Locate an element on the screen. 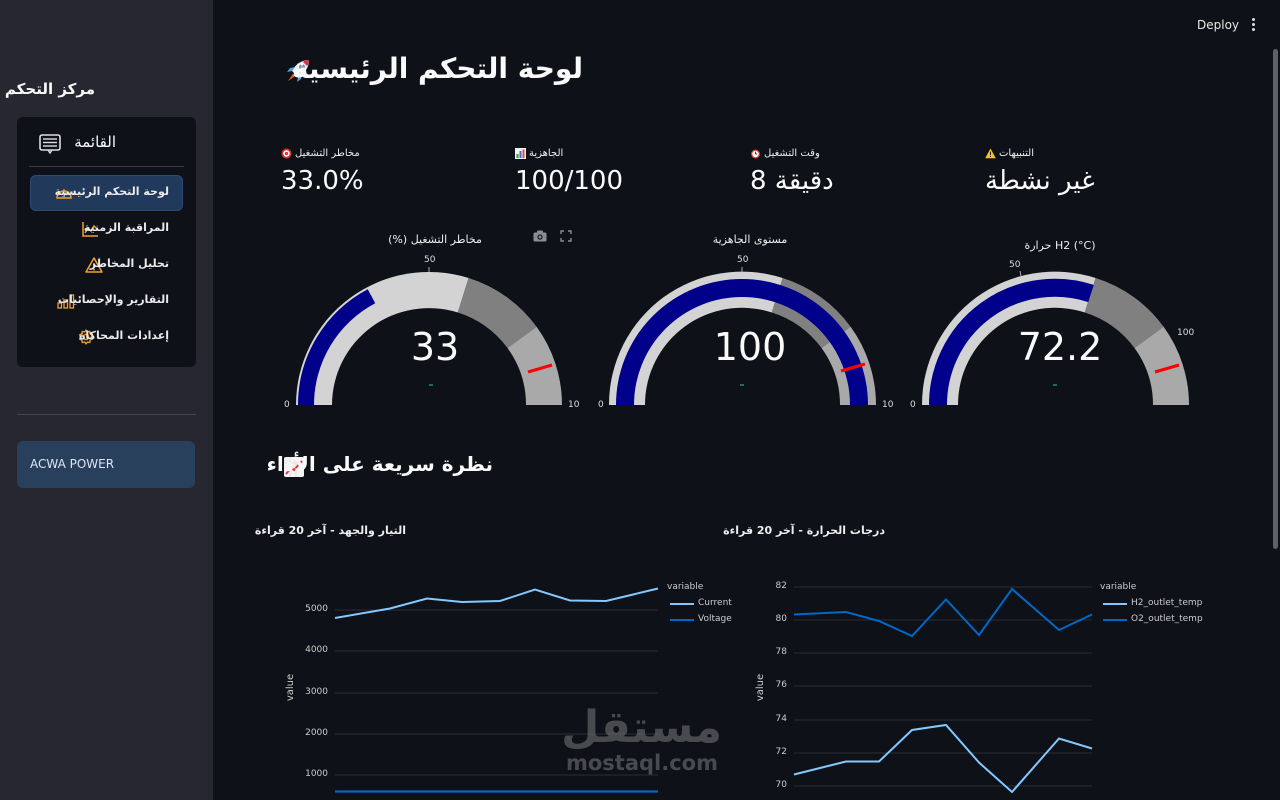  menu-header: القائمة is located at coordinates (106, 145).